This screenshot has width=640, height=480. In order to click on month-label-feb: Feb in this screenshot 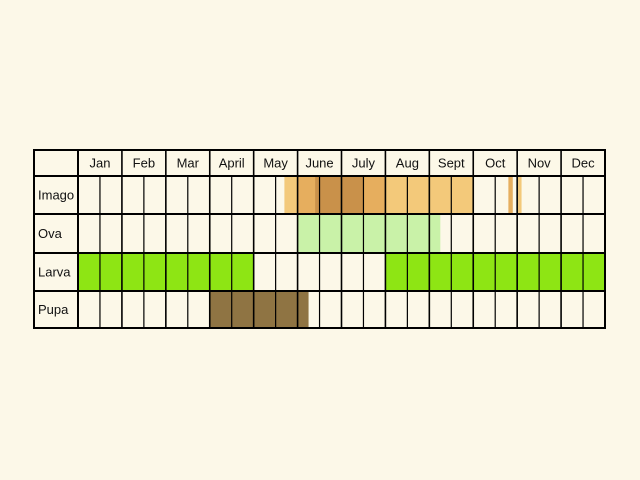, I will do `click(144, 163)`.